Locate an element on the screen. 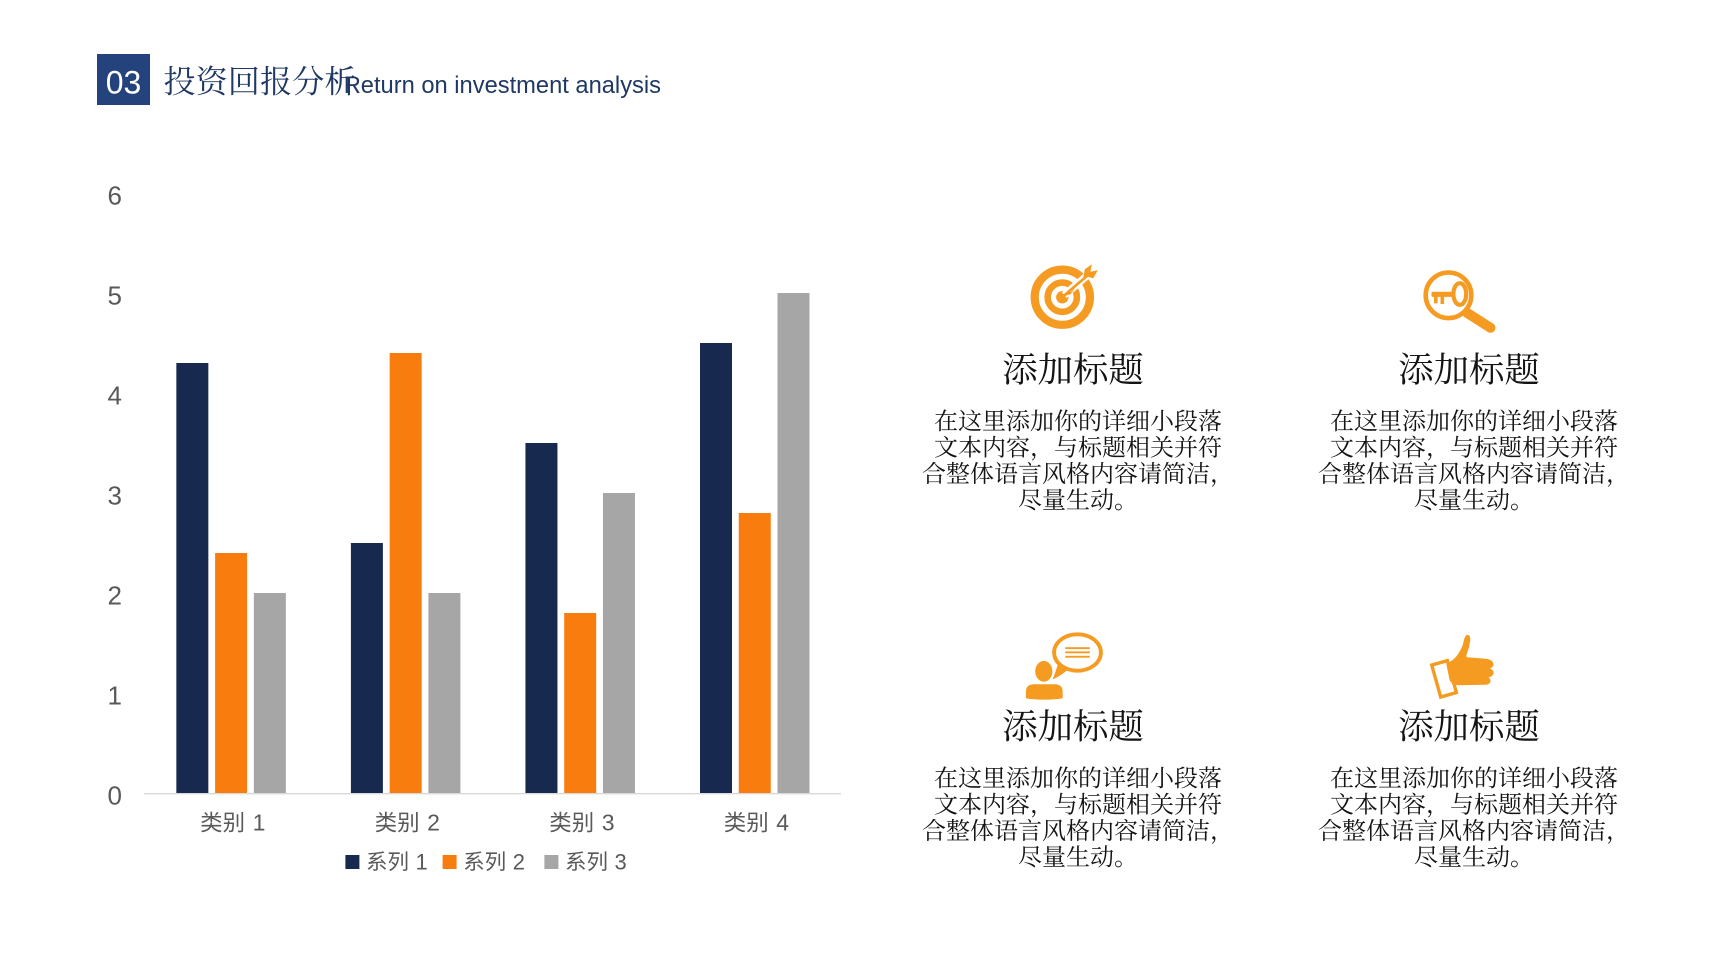 The image size is (1728, 977). svg-text: Return on investment analysis is located at coordinates (502, 86).